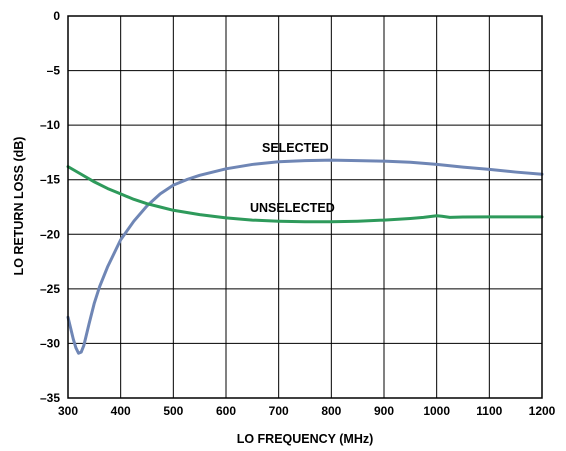 The height and width of the screenshot is (451, 566). I want to click on x-tick-label: 1100, so click(489, 411).